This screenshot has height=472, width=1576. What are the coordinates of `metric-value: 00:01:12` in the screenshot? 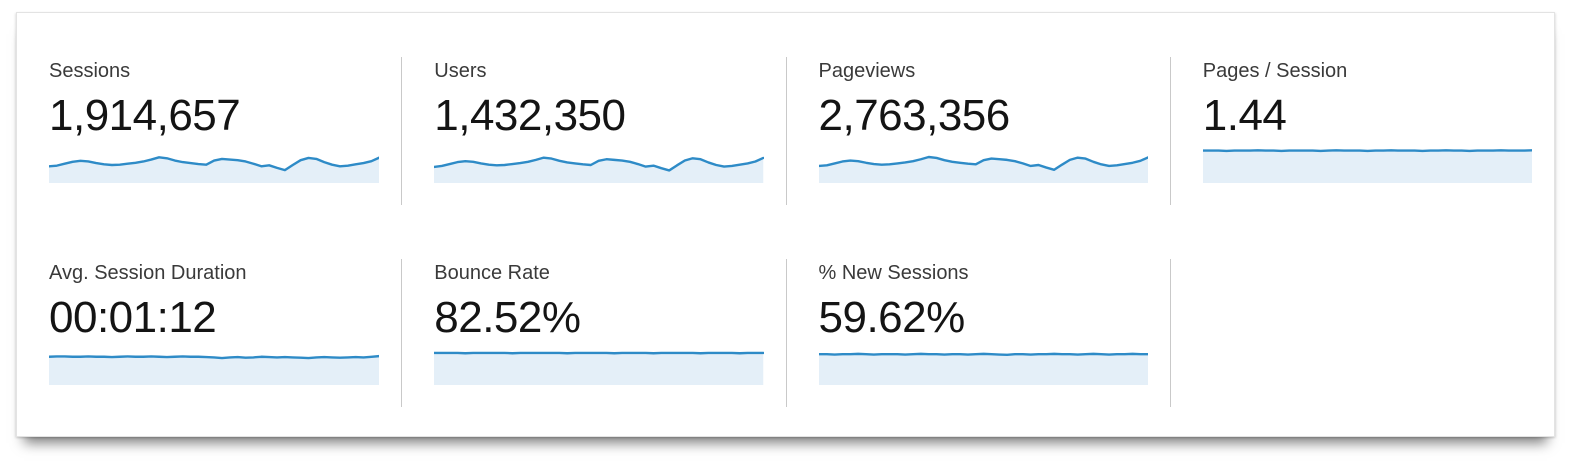 It's located at (133, 317).